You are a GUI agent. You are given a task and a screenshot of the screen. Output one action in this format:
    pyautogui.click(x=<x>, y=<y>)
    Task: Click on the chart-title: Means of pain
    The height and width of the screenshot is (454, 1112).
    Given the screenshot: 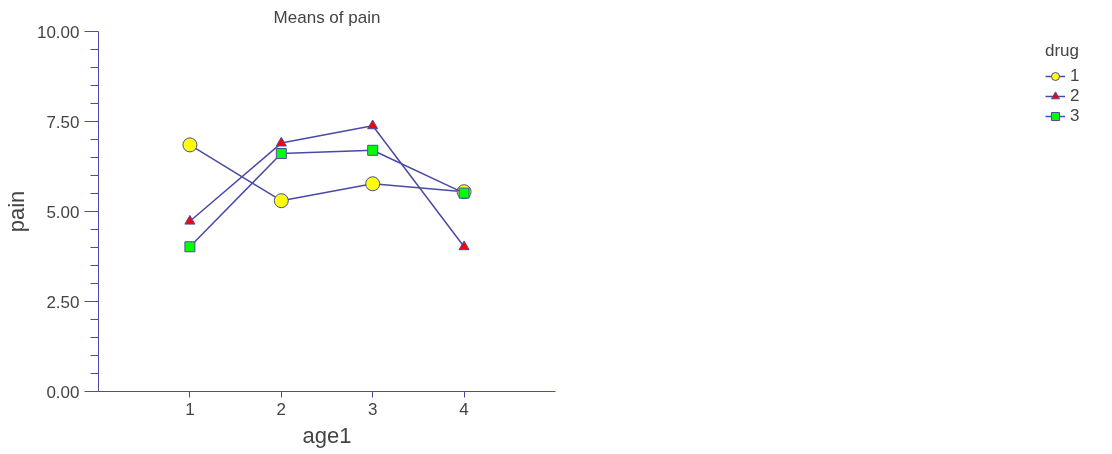 What is the action you would take?
    pyautogui.click(x=327, y=17)
    